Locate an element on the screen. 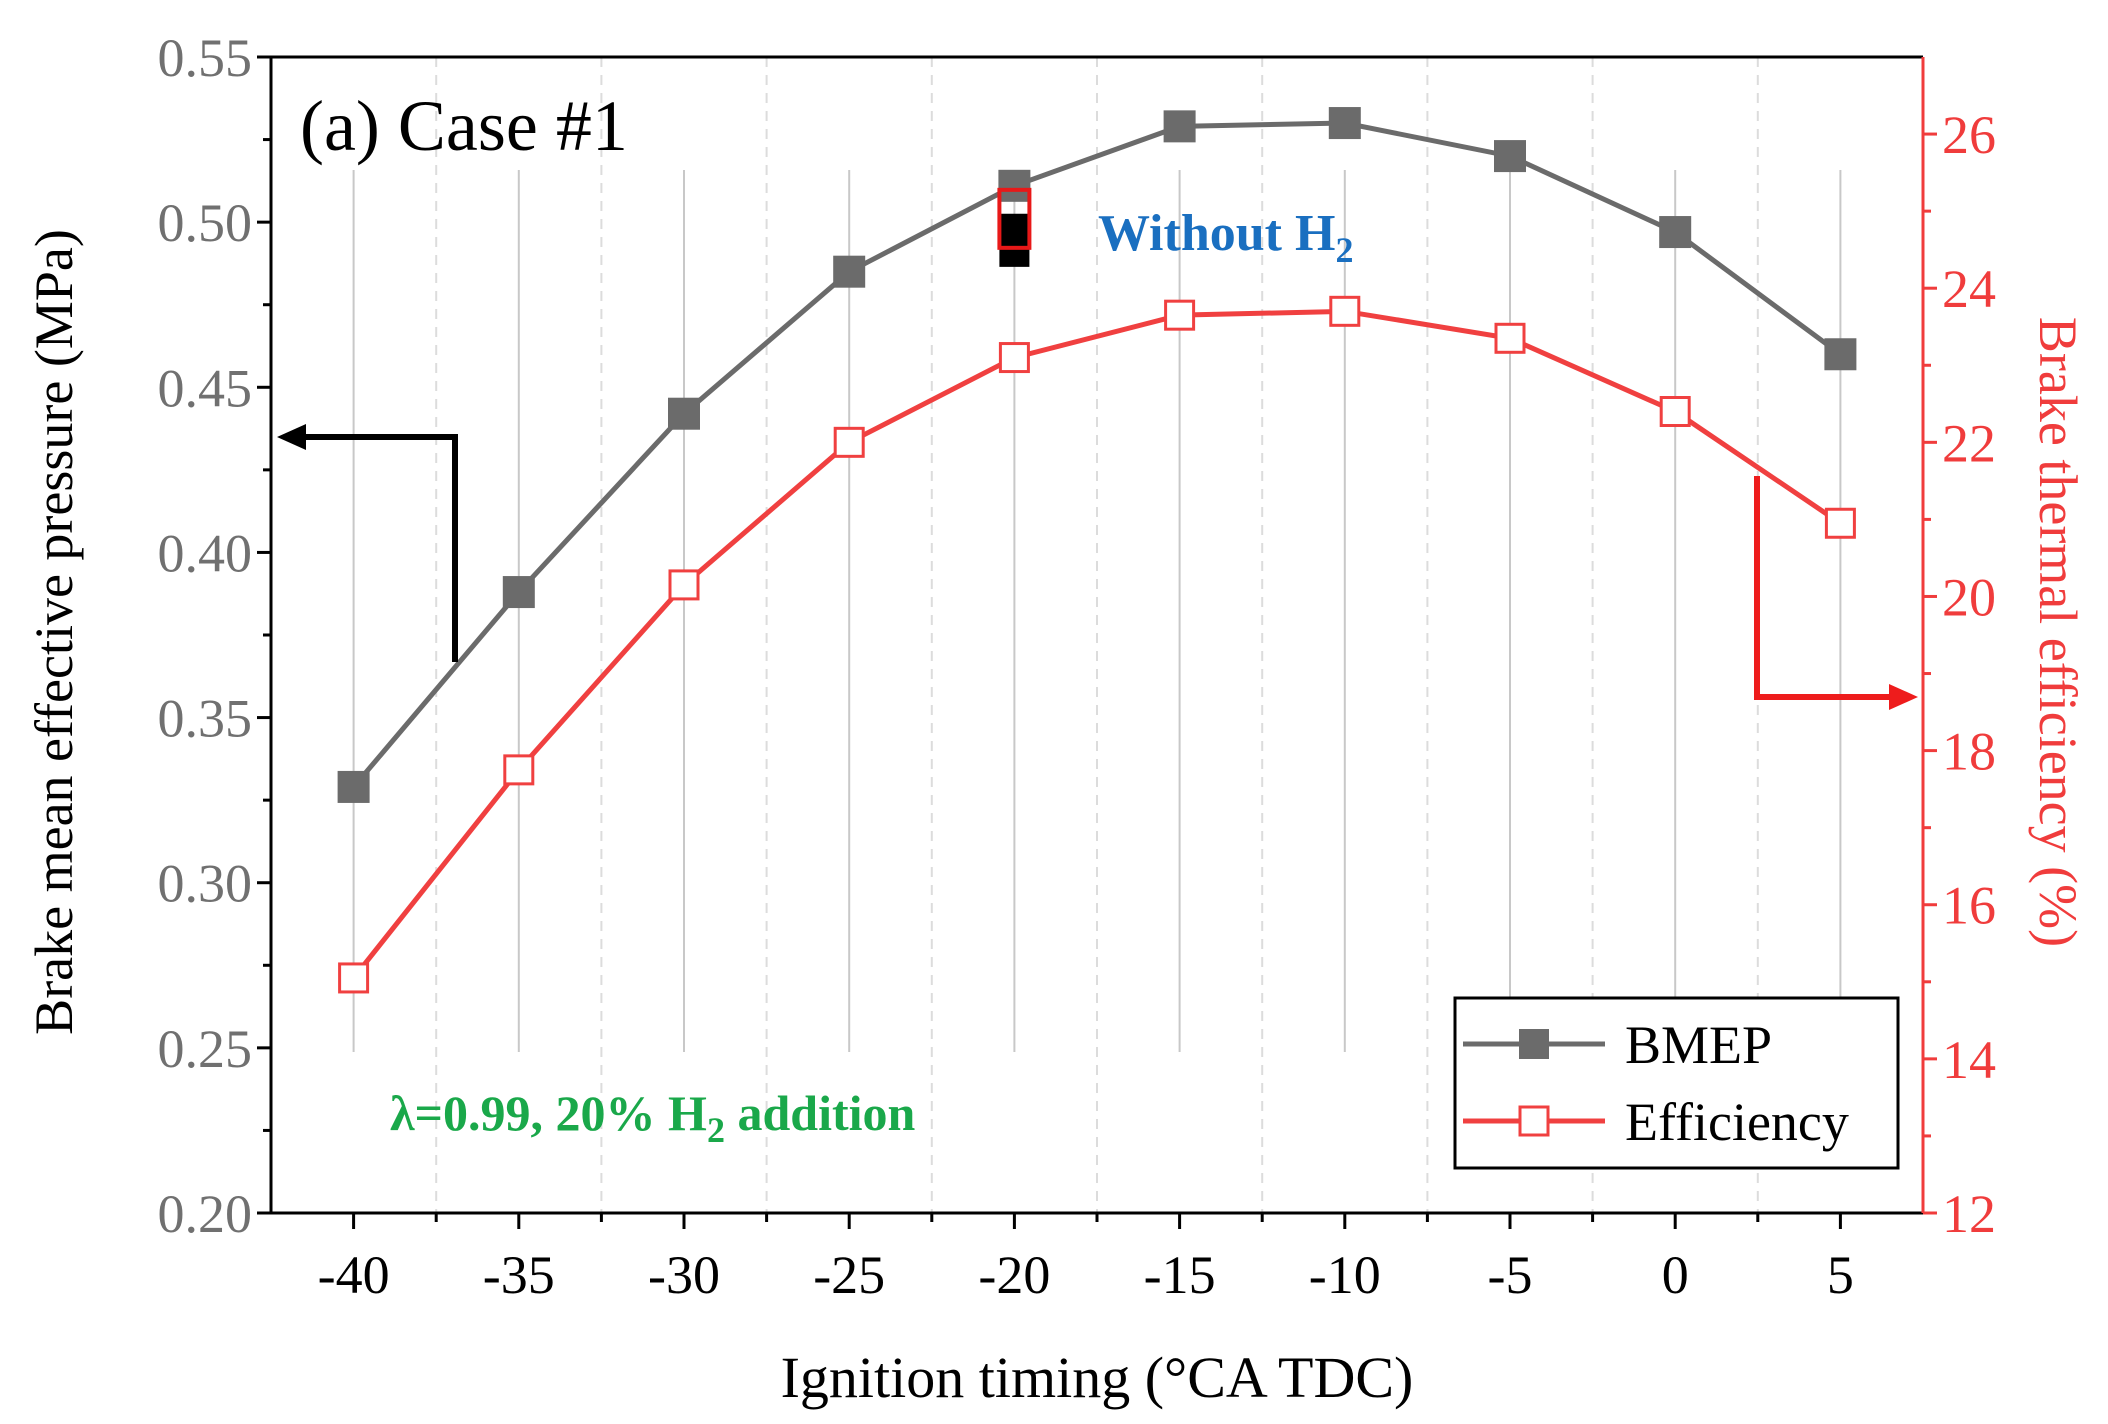  without-h2-label: Without H2 is located at coordinates (1225, 237).